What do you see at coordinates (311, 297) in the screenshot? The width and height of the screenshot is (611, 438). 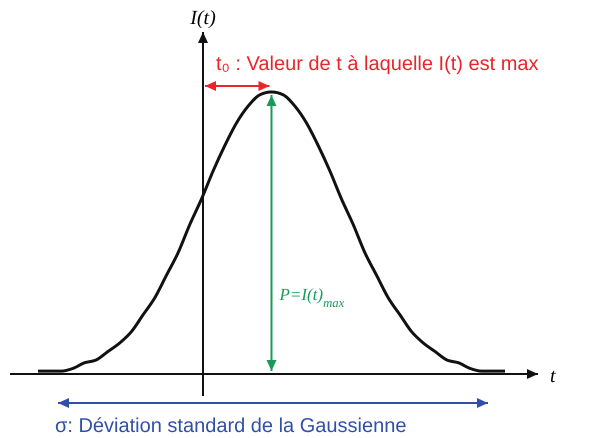 I see `annotation: P=I(t)$_{max}$` at bounding box center [311, 297].